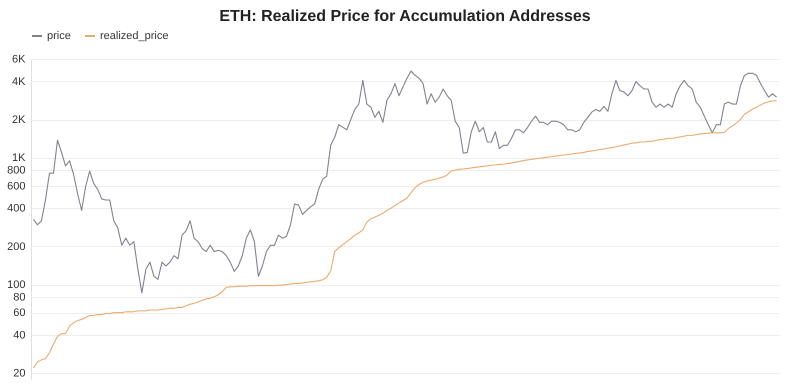  Describe the element at coordinates (19, 120) in the screenshot. I see `y-tick-label: 2K` at that location.